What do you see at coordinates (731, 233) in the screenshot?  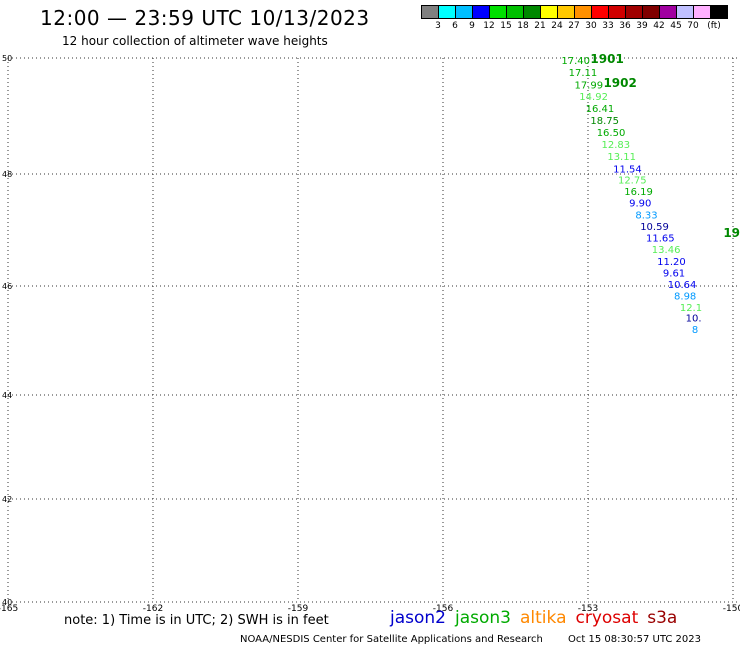 I see `time-label: 19` at bounding box center [731, 233].